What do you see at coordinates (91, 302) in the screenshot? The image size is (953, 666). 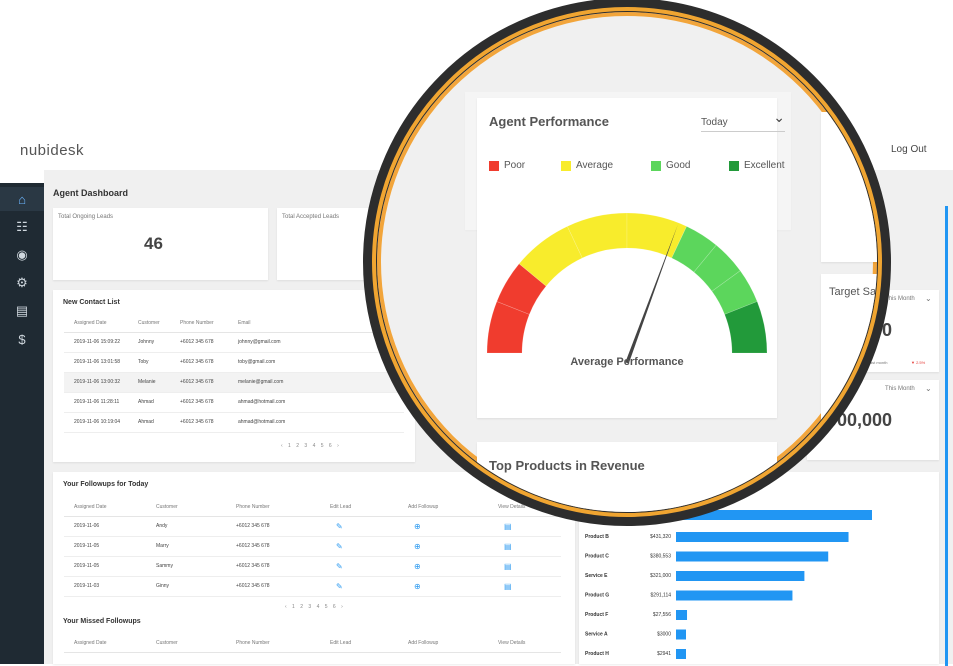 I see `contact-list-title: New Contact List` at bounding box center [91, 302].